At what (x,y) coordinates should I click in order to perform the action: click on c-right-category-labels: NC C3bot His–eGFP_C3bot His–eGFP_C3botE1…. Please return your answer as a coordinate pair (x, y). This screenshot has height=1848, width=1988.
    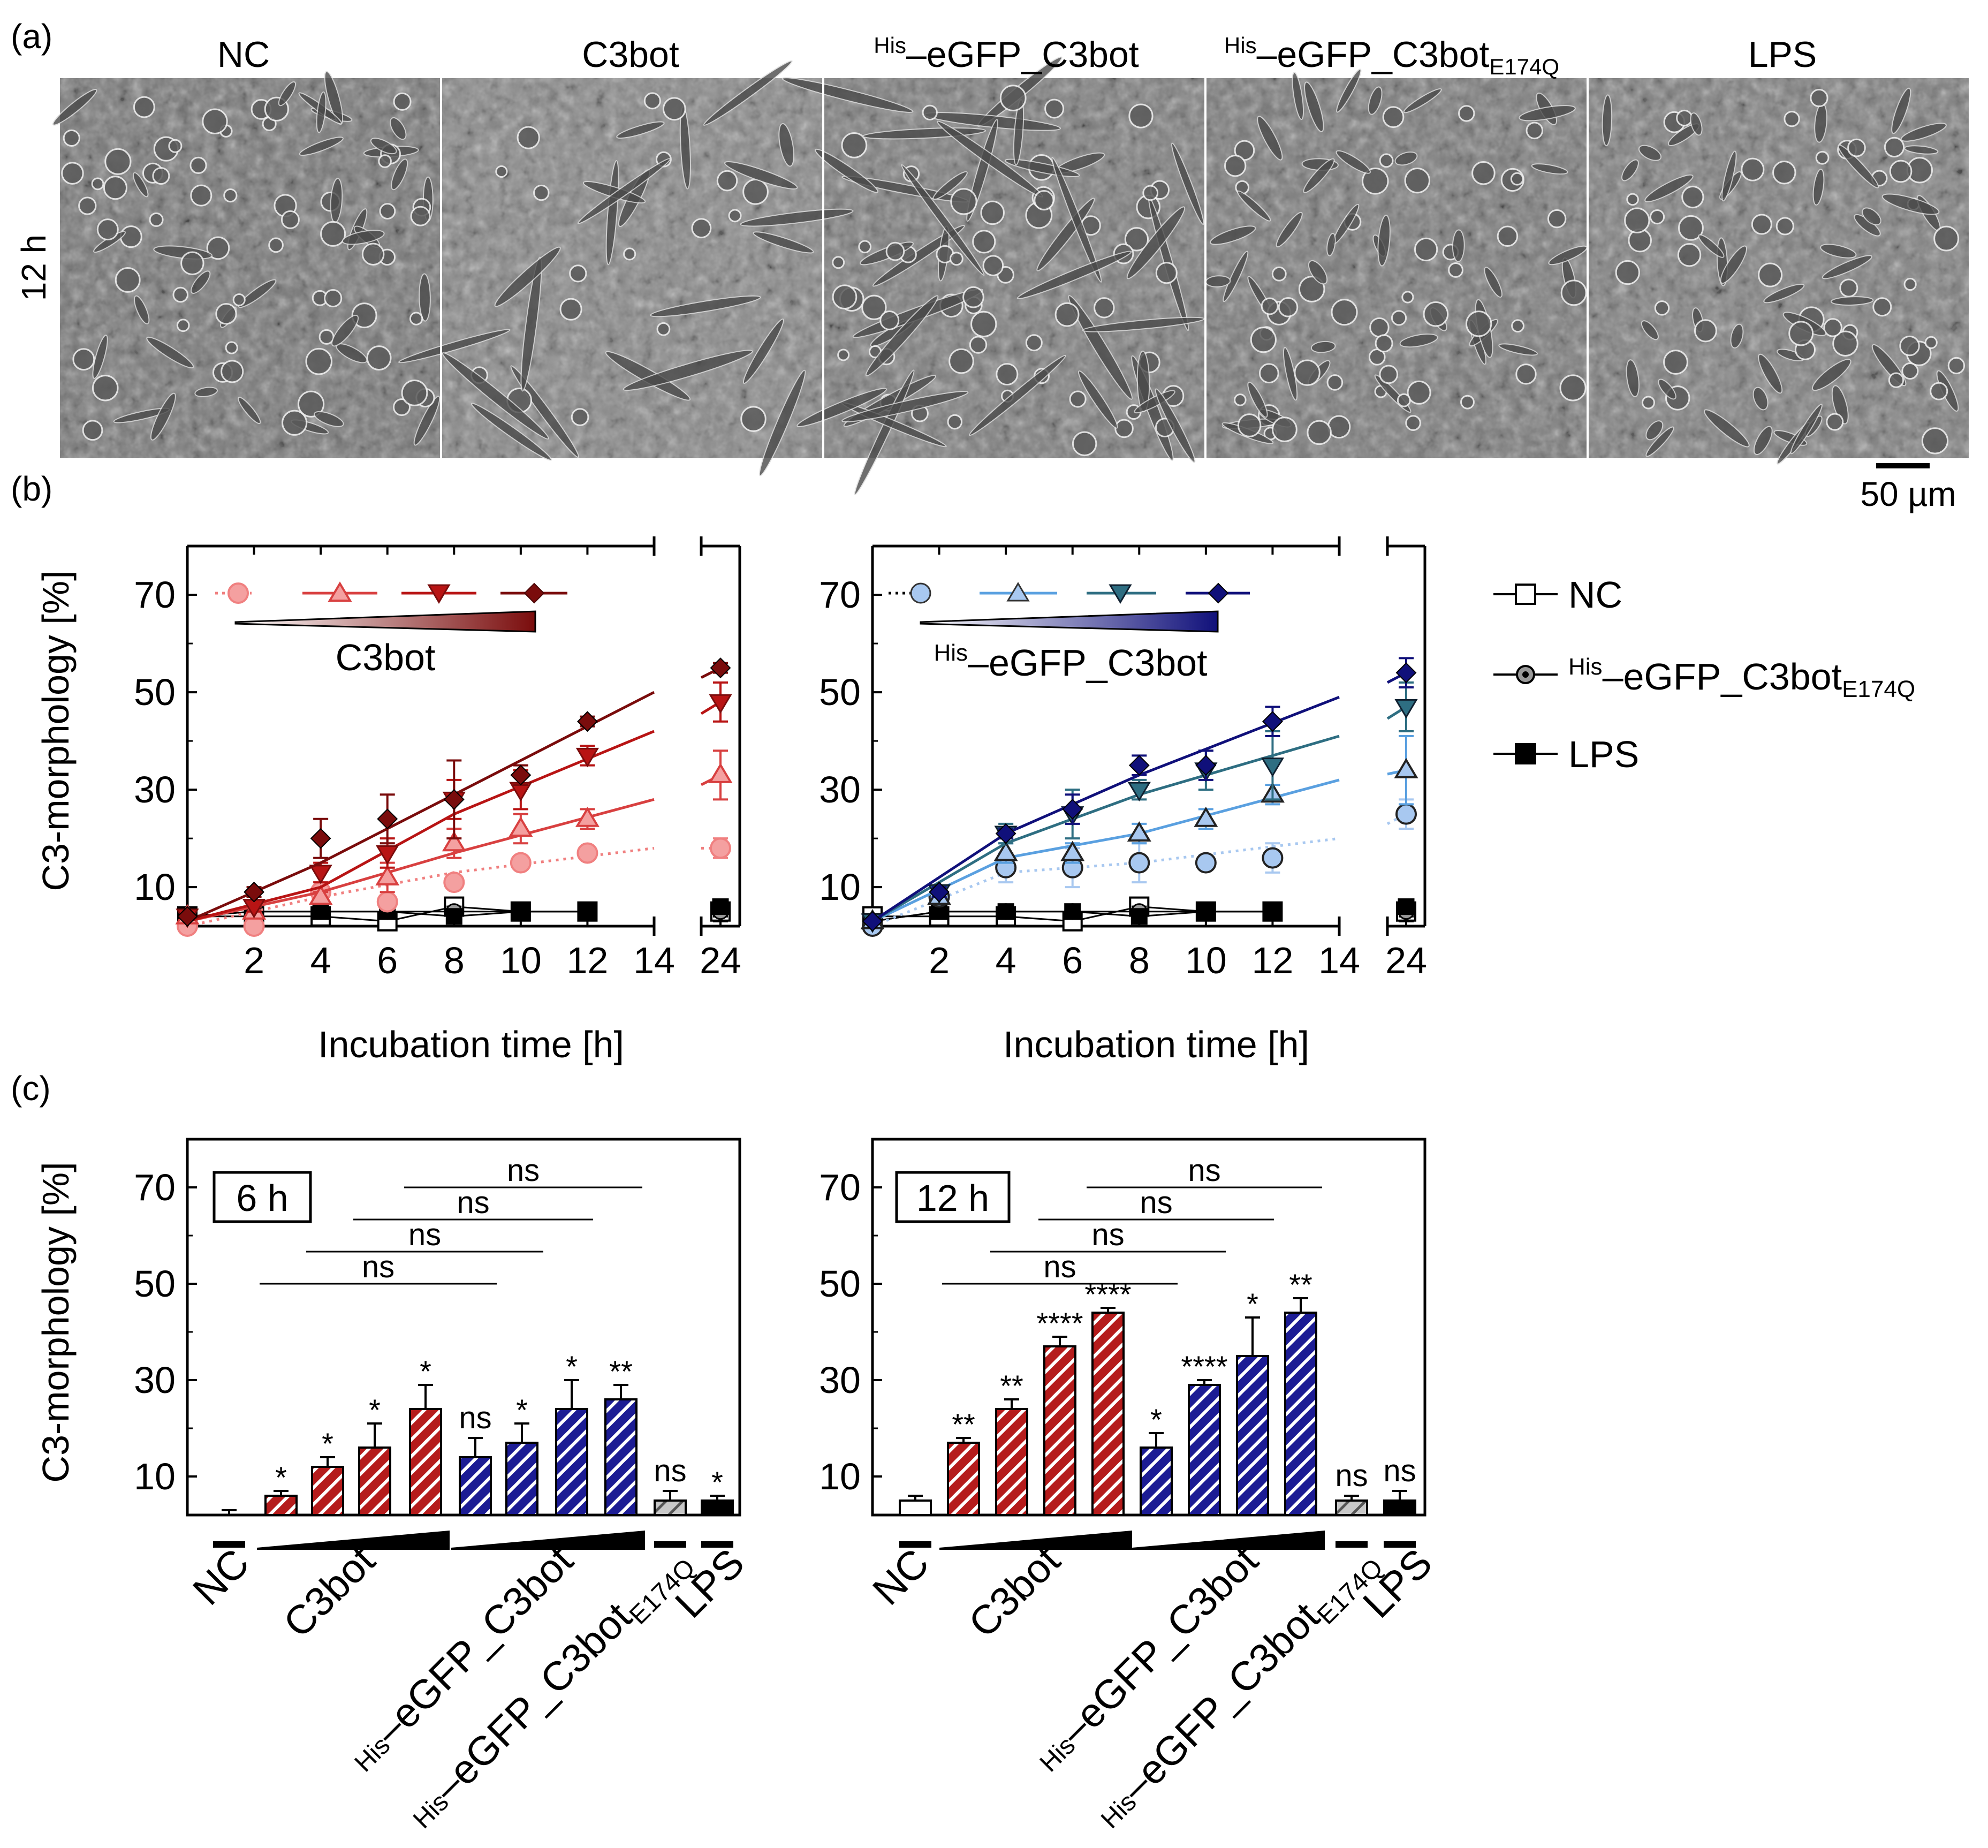
    Looking at the image, I should click on (1153, 1686).